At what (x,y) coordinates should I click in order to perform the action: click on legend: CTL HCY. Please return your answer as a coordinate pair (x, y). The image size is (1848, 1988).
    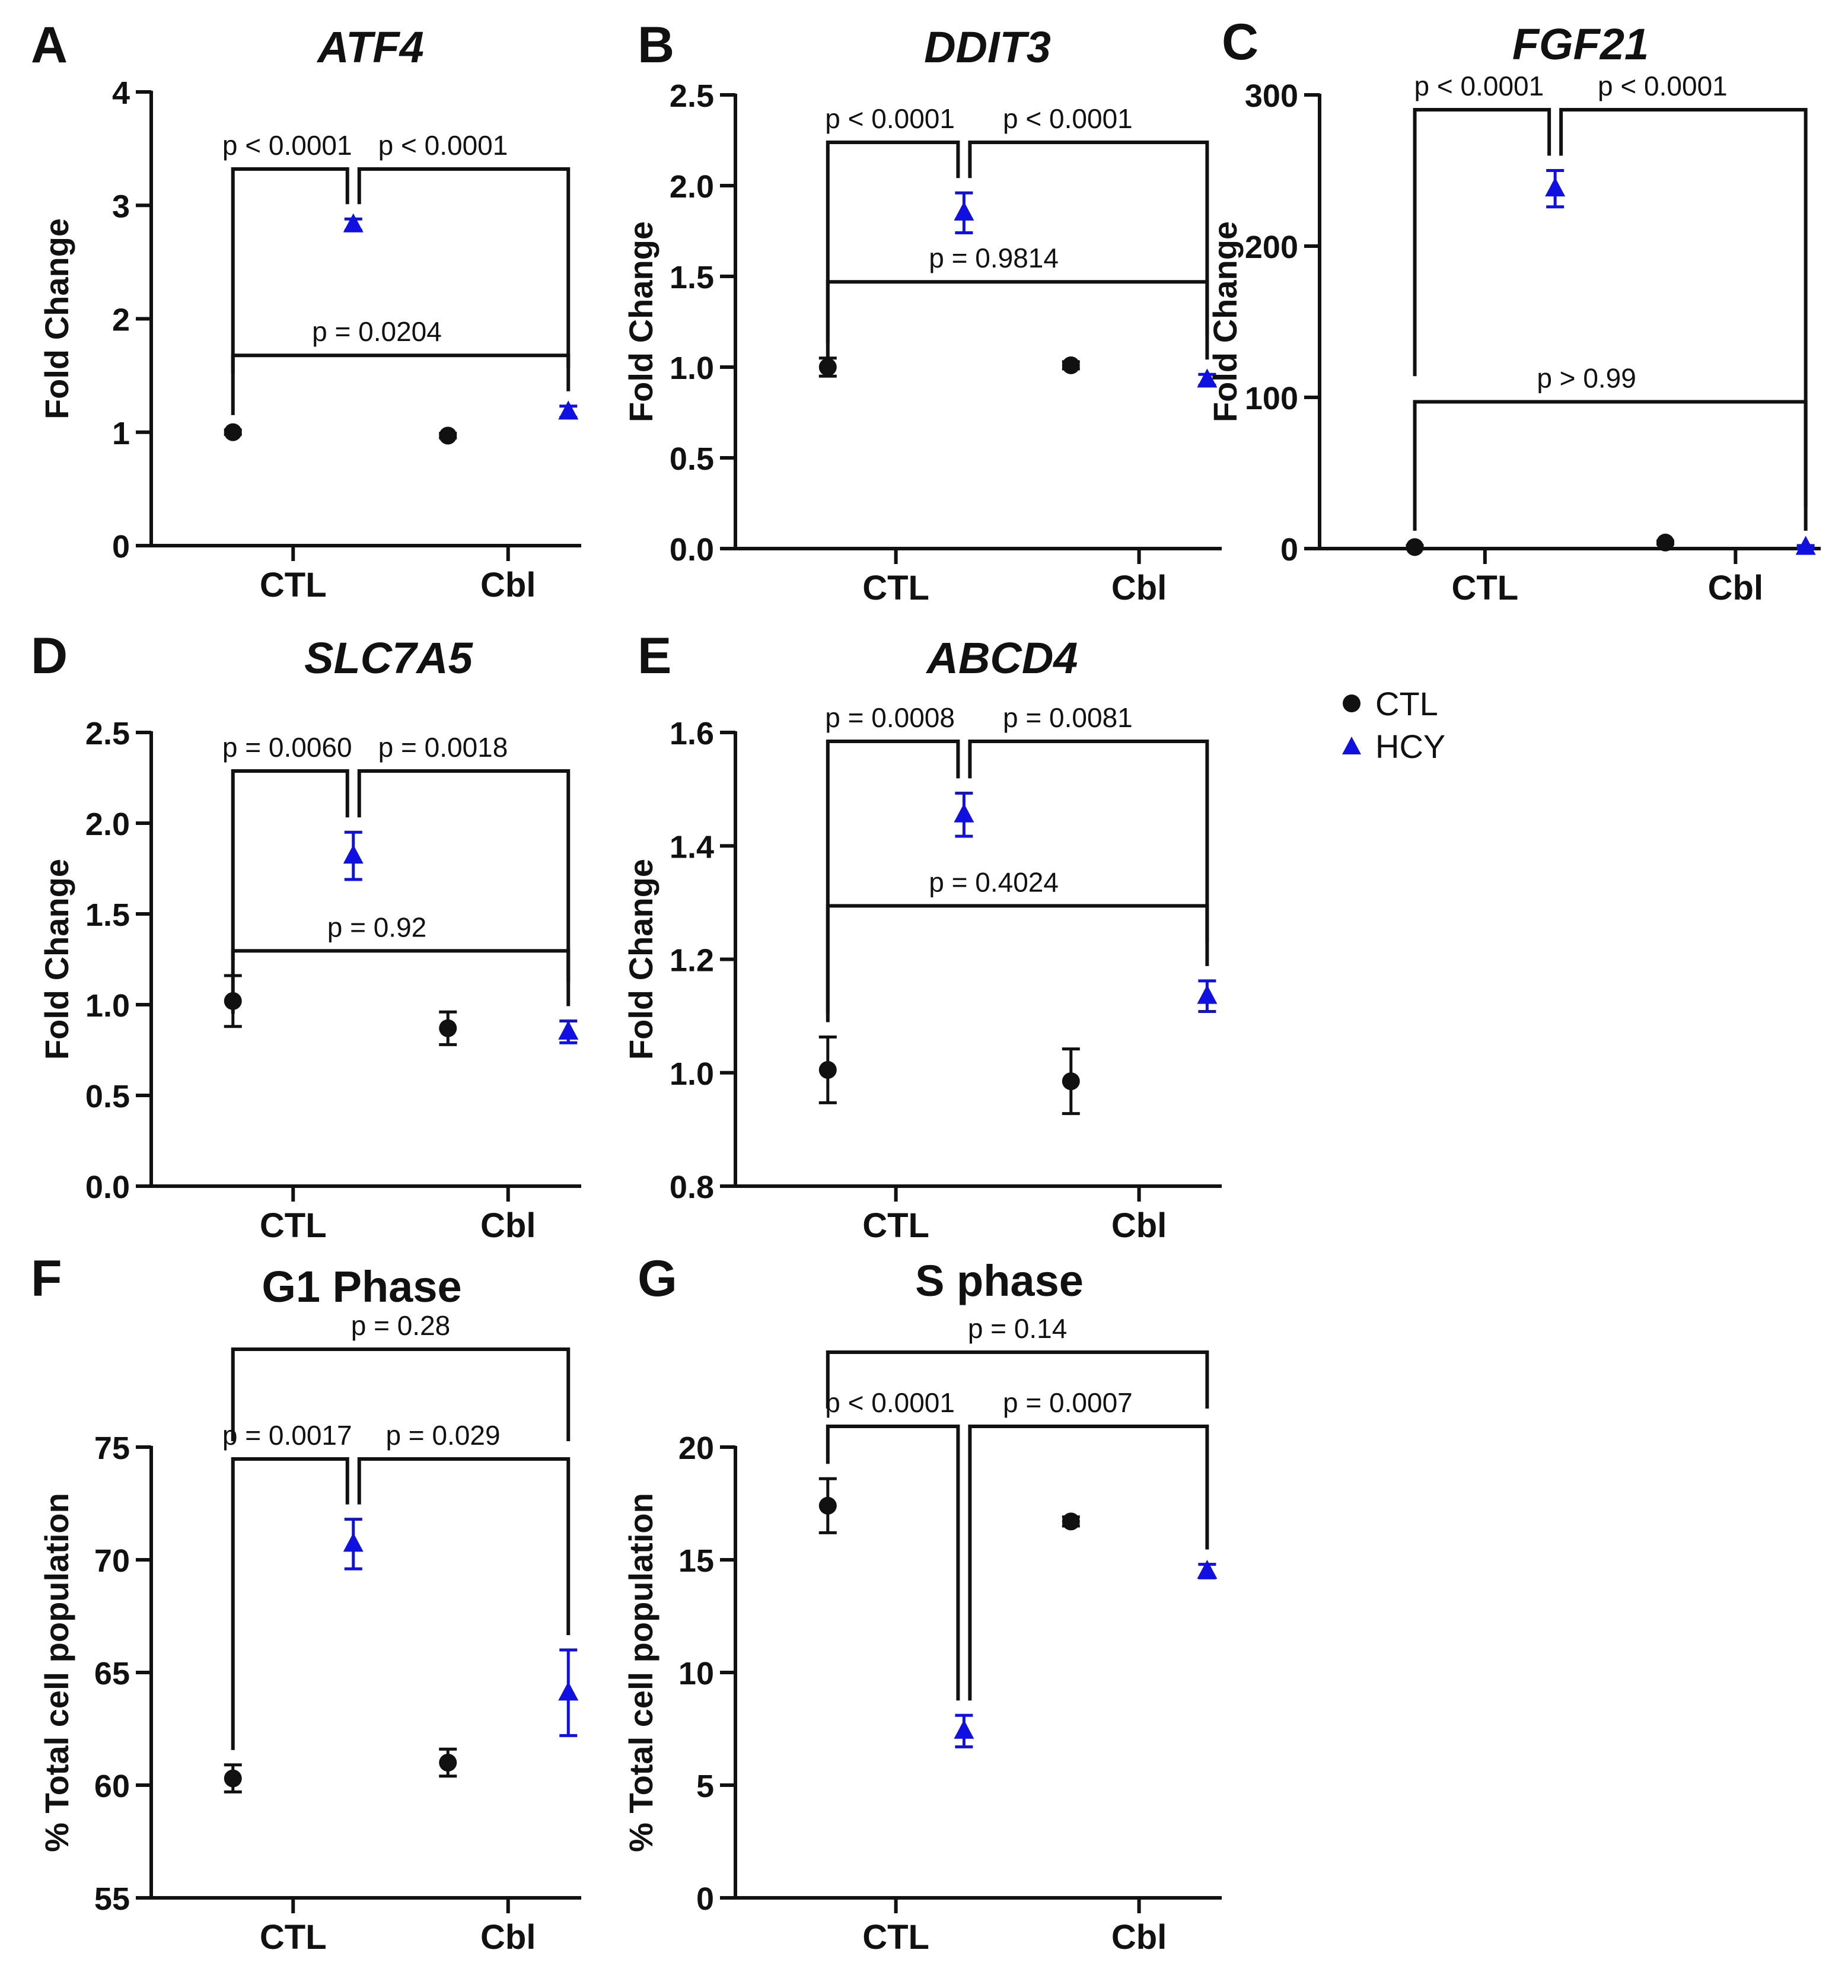
    Looking at the image, I should click on (1391, 725).